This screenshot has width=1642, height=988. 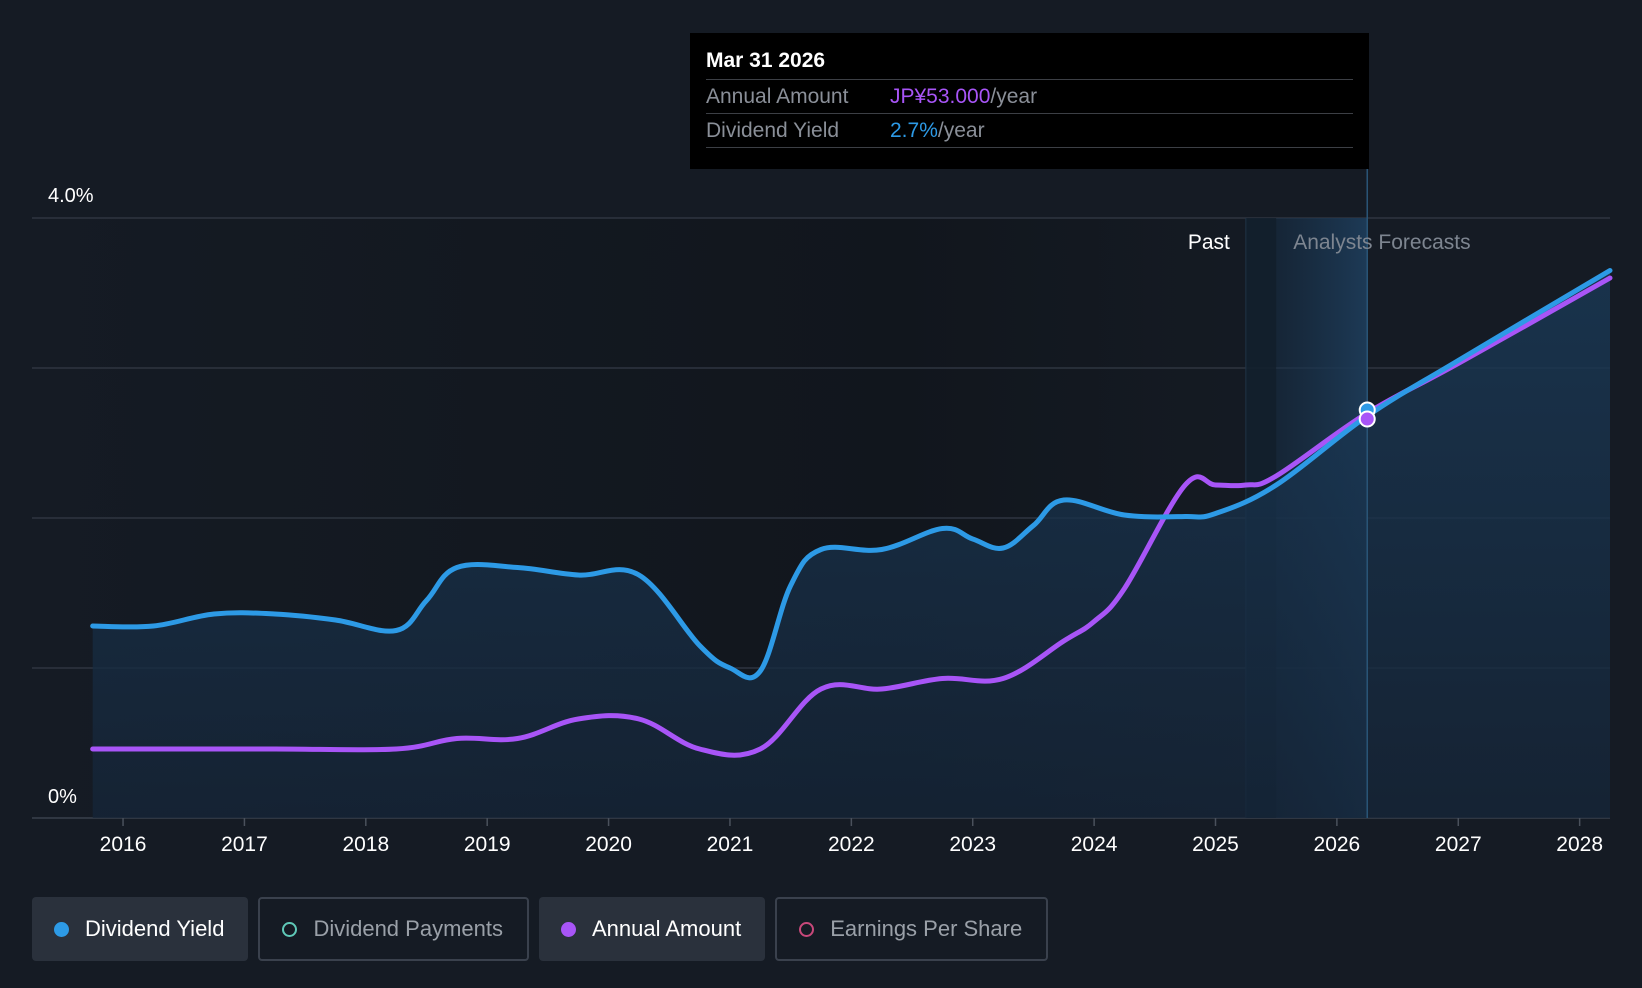 I want to click on annual-amount-marker, so click(x=1367, y=419).